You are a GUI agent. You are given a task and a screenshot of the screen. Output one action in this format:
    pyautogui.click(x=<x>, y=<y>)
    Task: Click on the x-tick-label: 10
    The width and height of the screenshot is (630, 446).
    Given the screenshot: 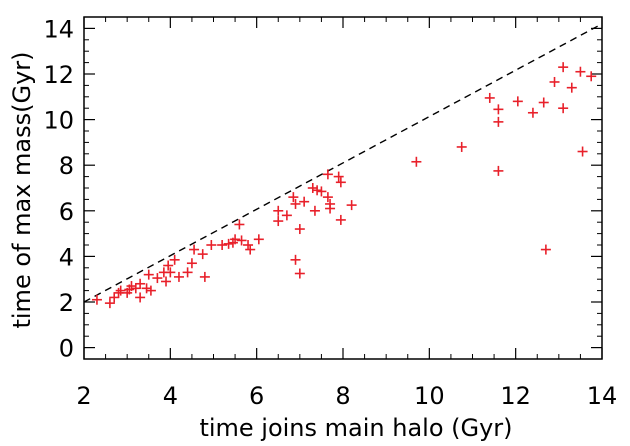 What is the action you would take?
    pyautogui.click(x=429, y=396)
    